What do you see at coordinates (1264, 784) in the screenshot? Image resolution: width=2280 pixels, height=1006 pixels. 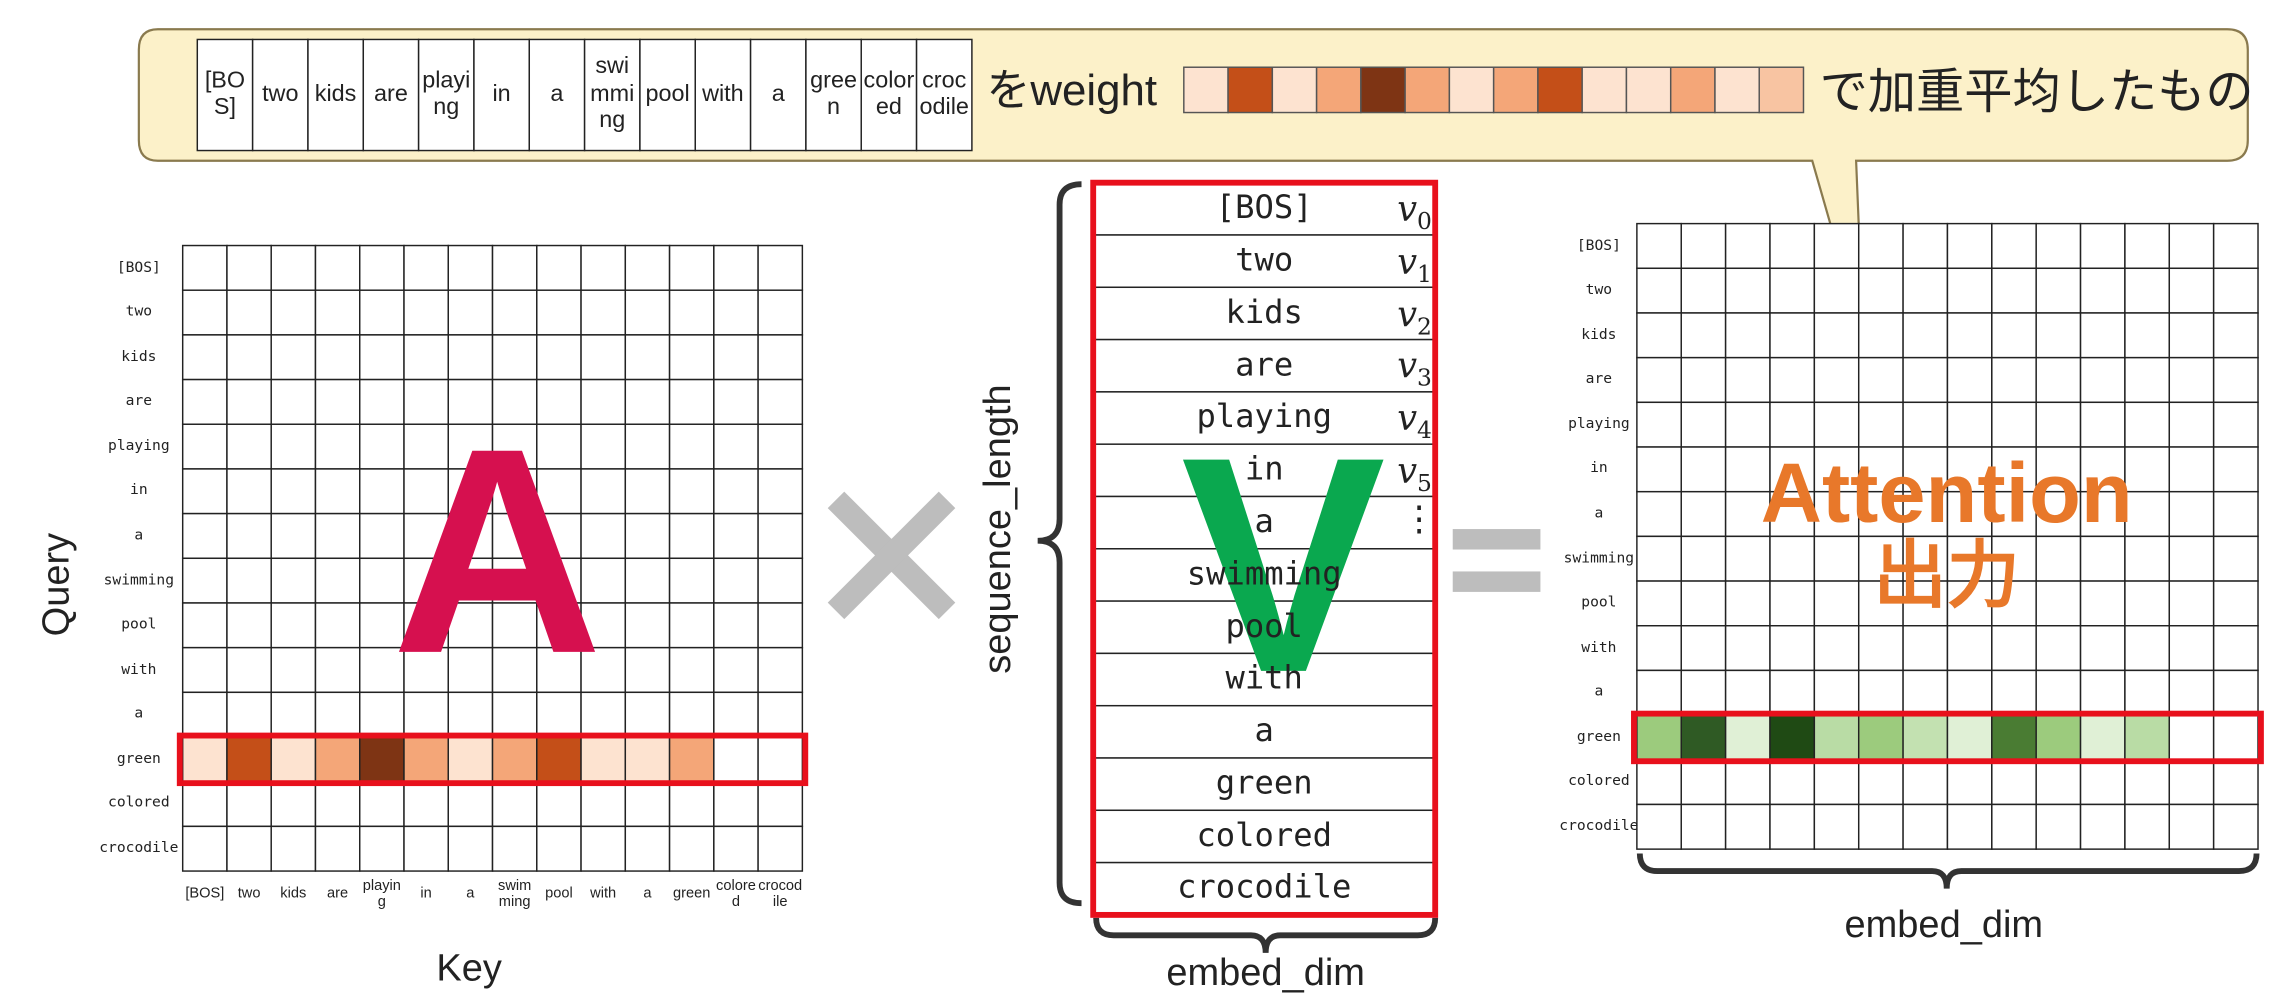 I see `token: green` at bounding box center [1264, 784].